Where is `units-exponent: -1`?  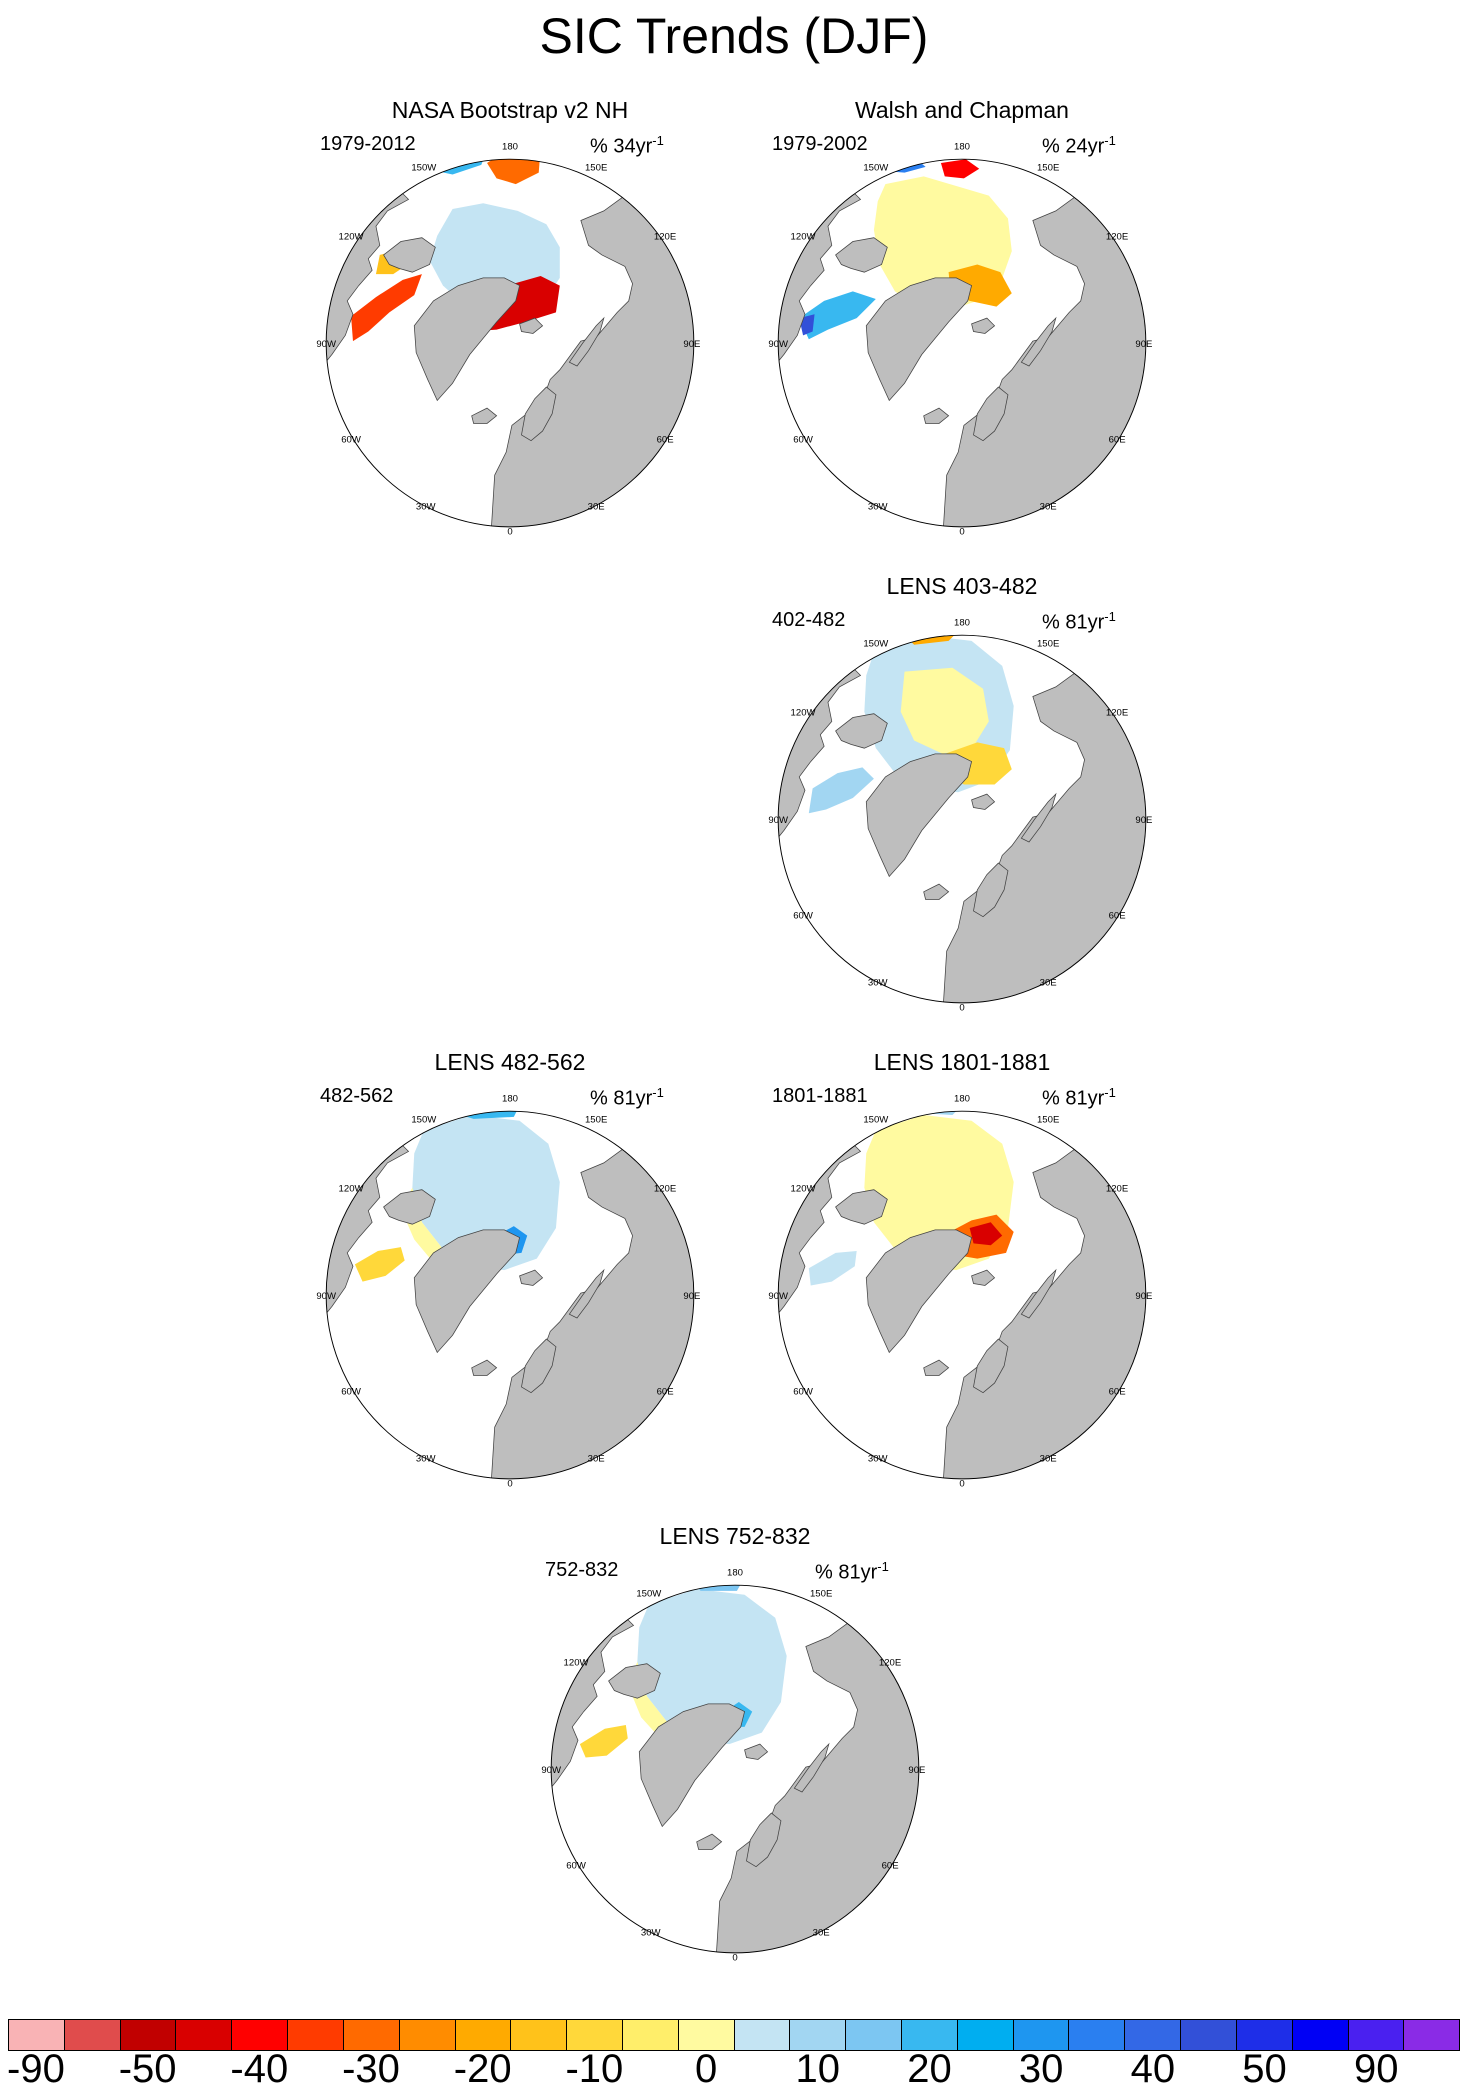
units-exponent: -1 is located at coordinates (883, 1566).